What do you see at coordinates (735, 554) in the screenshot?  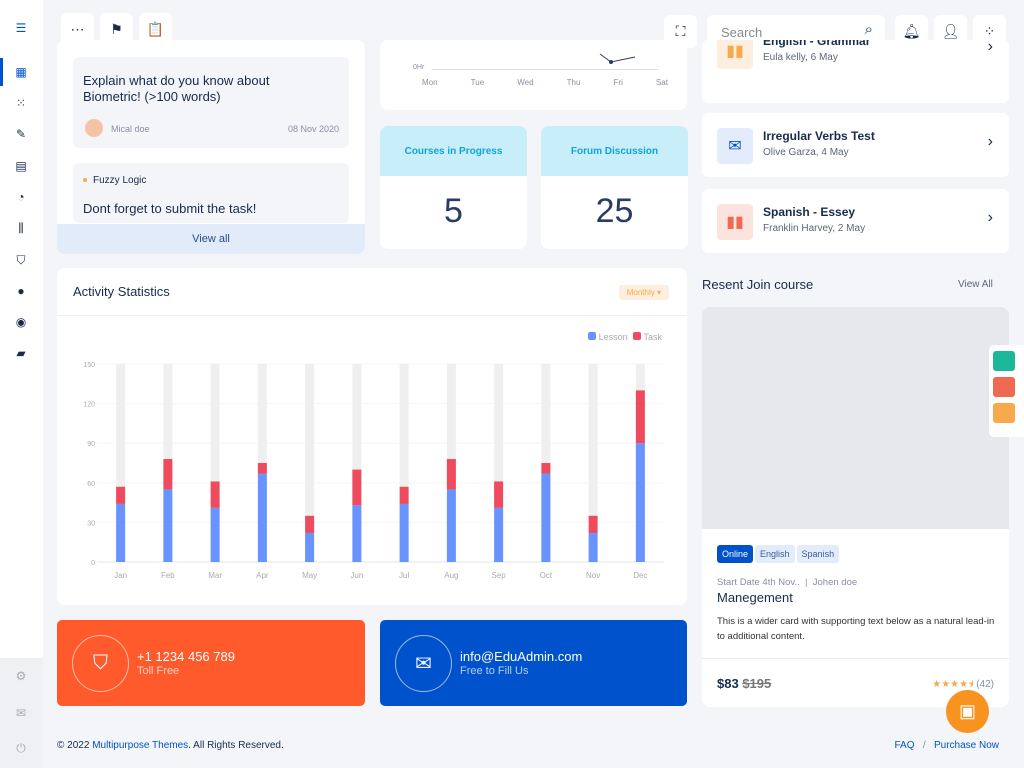 I see `tag: Online` at bounding box center [735, 554].